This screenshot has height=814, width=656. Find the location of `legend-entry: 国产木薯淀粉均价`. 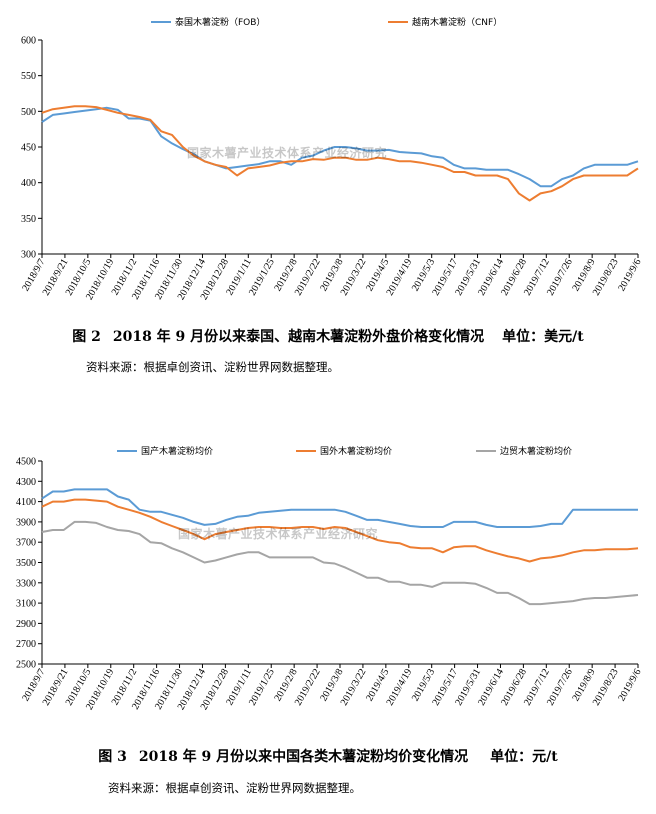

legend-entry: 国产木薯淀粉均价 is located at coordinates (165, 451).